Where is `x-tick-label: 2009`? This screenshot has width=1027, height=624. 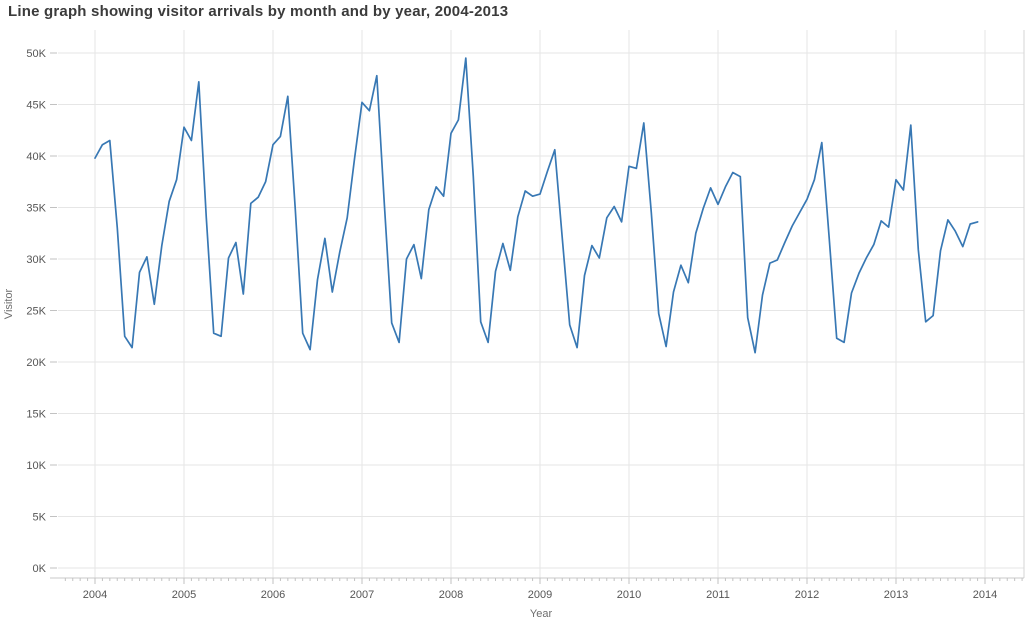
x-tick-label: 2009 is located at coordinates (540, 595).